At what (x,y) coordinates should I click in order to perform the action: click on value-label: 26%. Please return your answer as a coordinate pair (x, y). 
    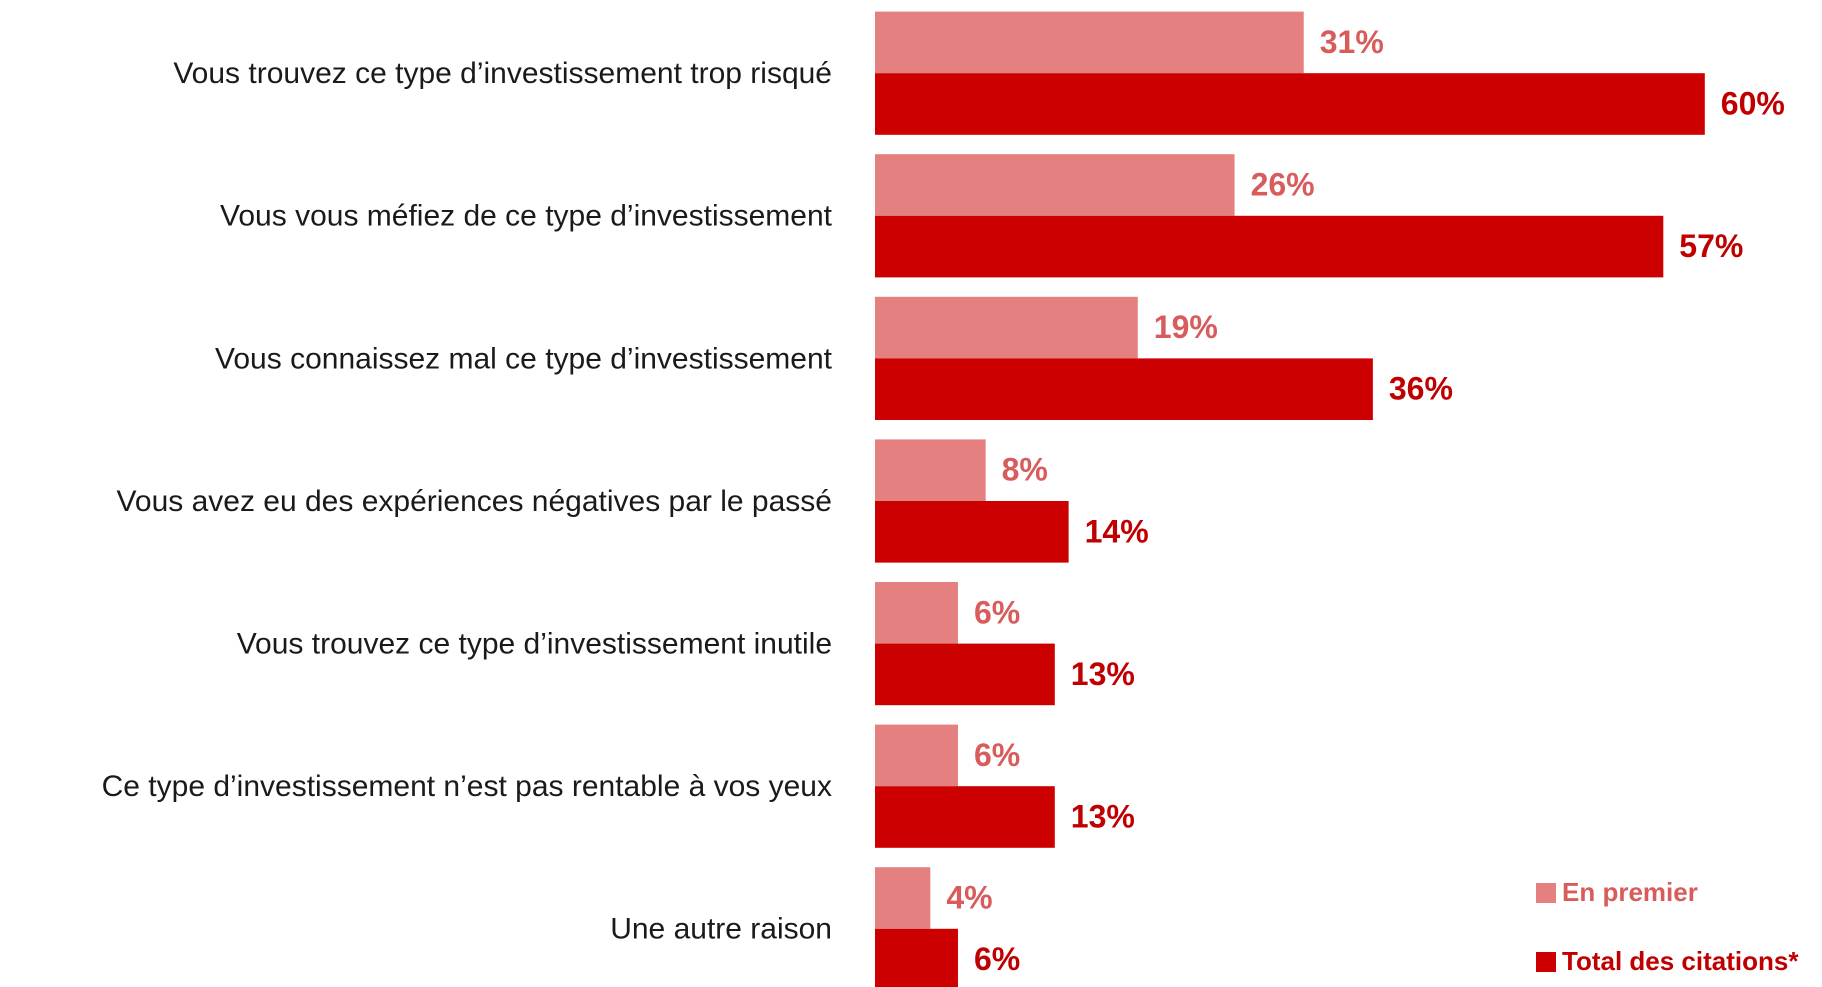
    Looking at the image, I should click on (1283, 184).